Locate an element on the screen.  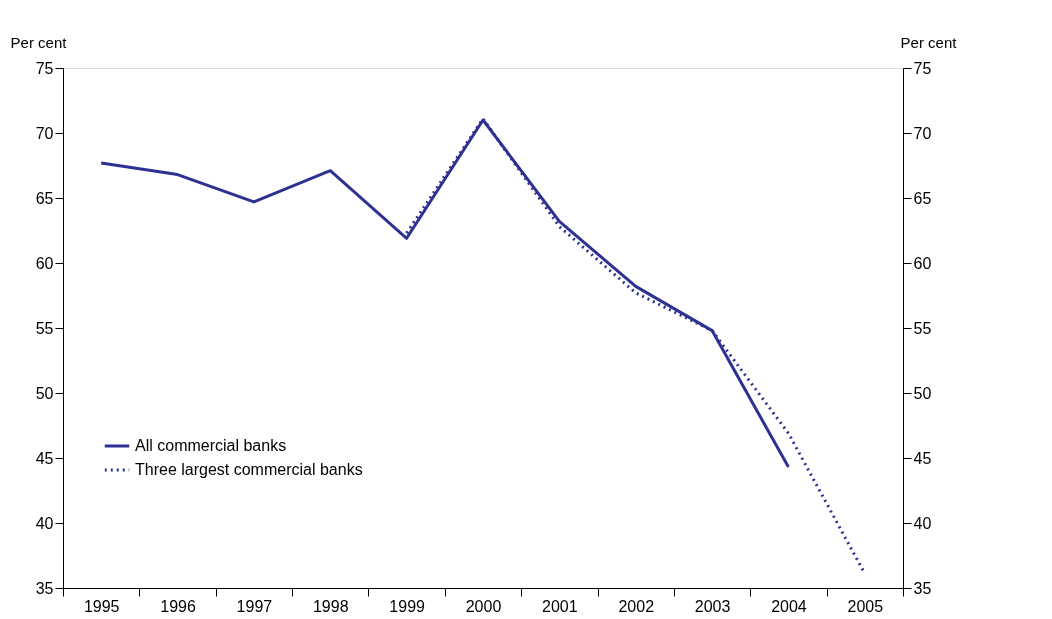
x-tick-label: 1998 is located at coordinates (330, 606).